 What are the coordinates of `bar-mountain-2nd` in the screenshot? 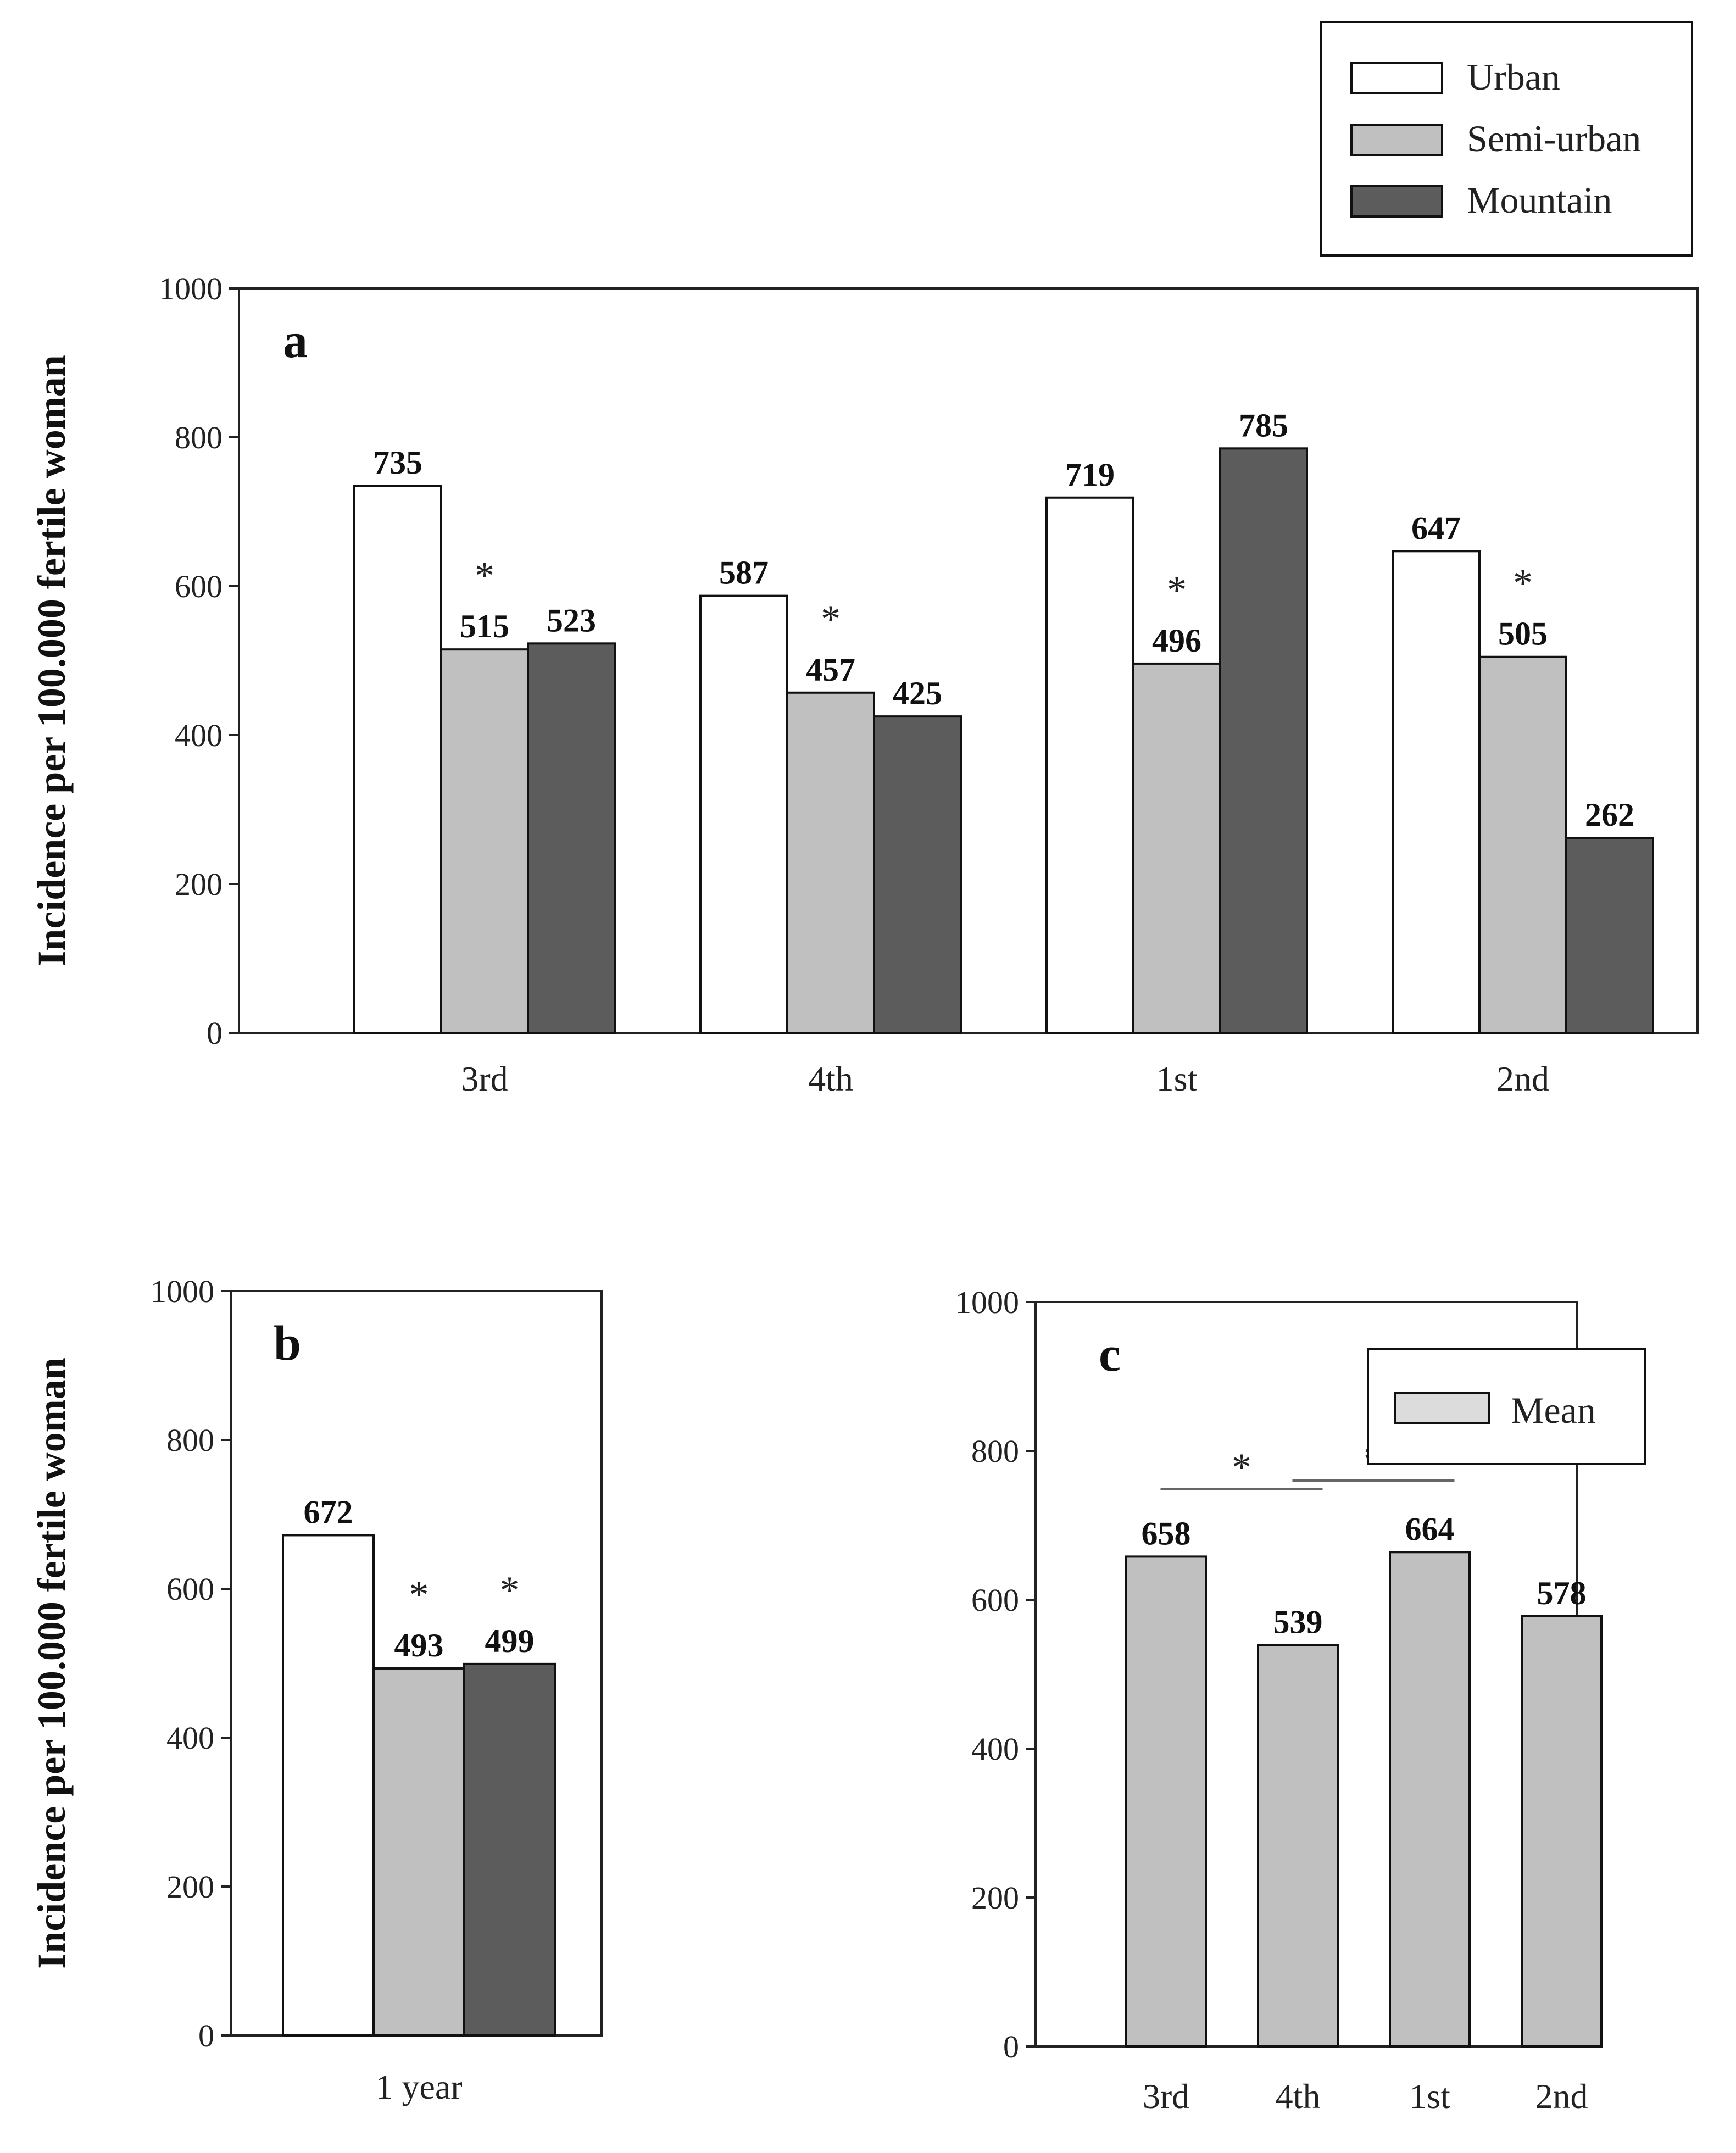 It's located at (1609, 935).